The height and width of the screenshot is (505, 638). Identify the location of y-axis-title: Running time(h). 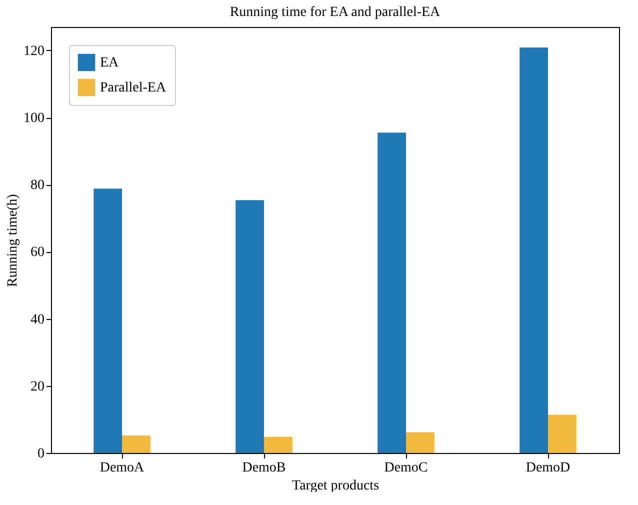
(13, 240).